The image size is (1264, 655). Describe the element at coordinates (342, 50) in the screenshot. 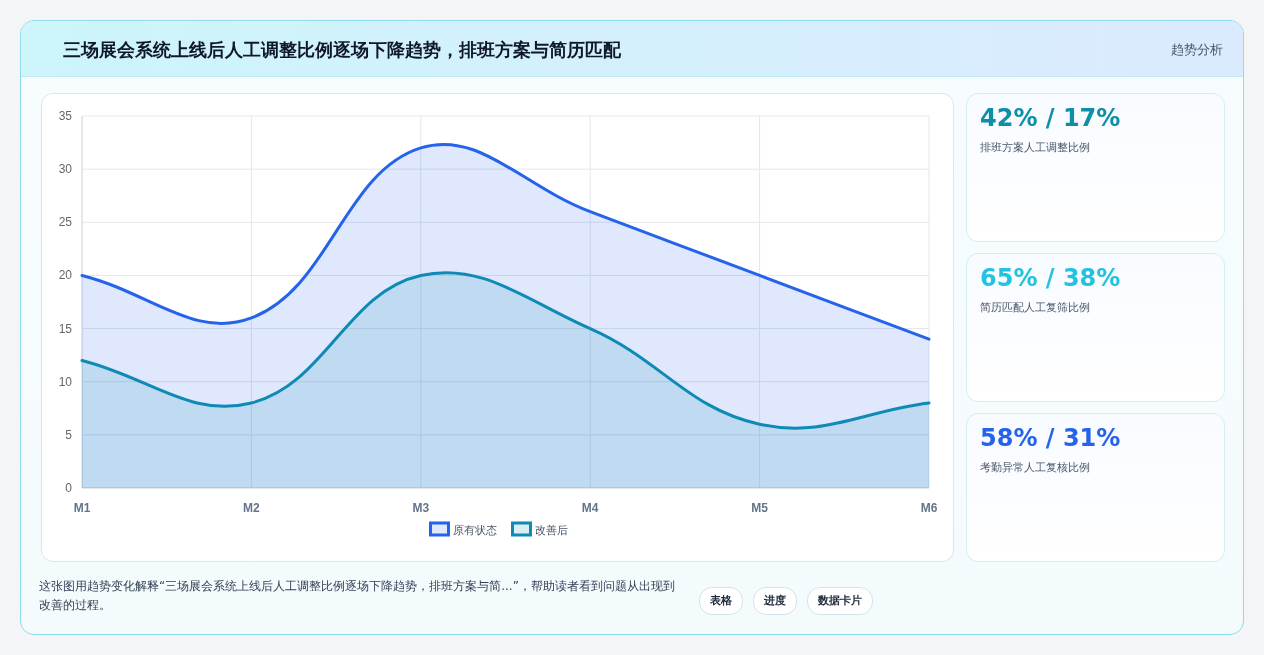

I see `title: 三场展会系统上线后人工调整比例逐场下降趋势，排班方案与简历匹配` at that location.